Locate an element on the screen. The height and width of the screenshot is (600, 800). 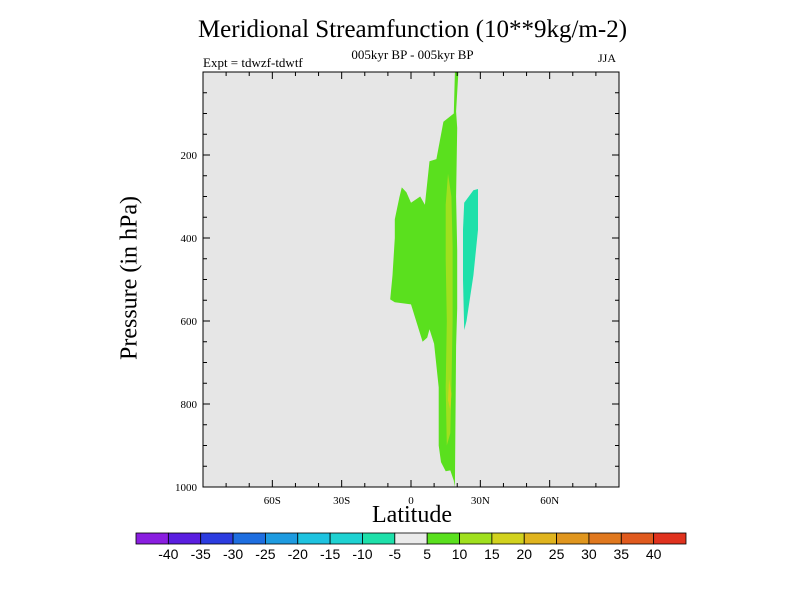
x-tick-label: 0 is located at coordinates (411, 501).